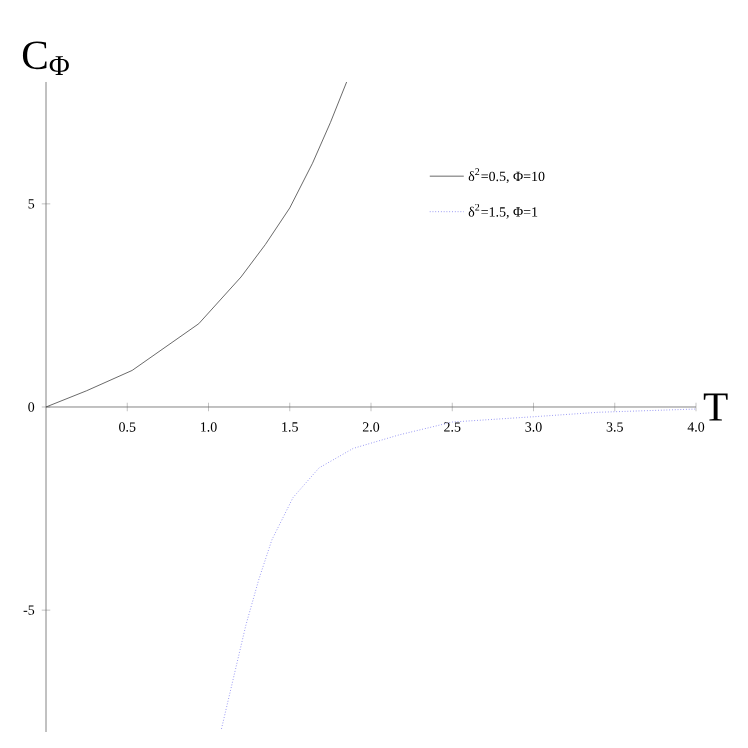 The image size is (748, 748). I want to click on y-axis-title: C$_{Φ}$, so click(45, 58).